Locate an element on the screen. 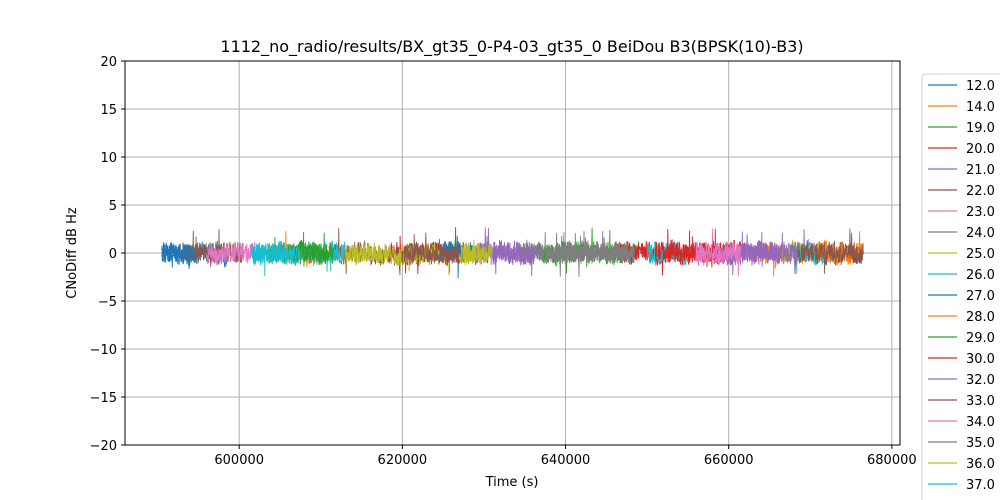 The height and width of the screenshot is (500, 1000). legend-label: 27.0 is located at coordinates (980, 296).